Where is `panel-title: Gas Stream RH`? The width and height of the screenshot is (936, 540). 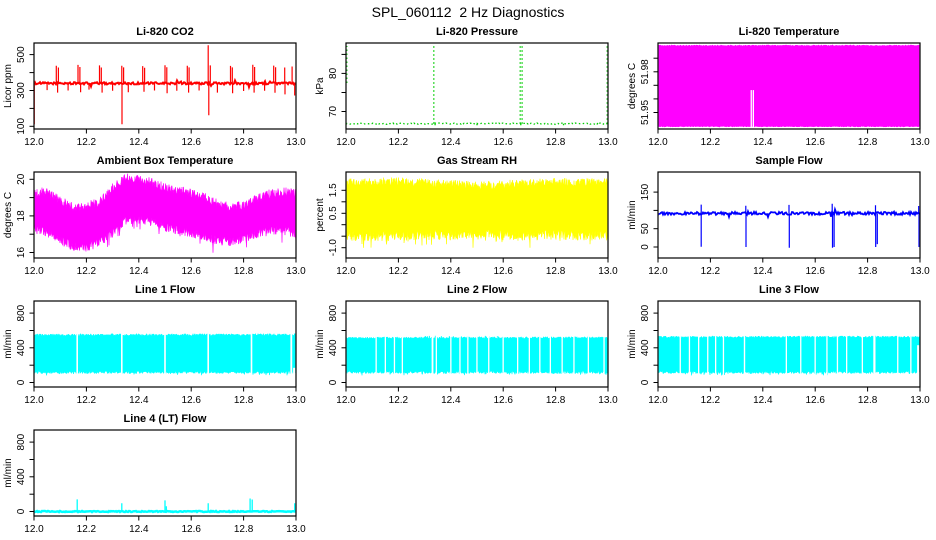
panel-title: Gas Stream RH is located at coordinates (477, 161).